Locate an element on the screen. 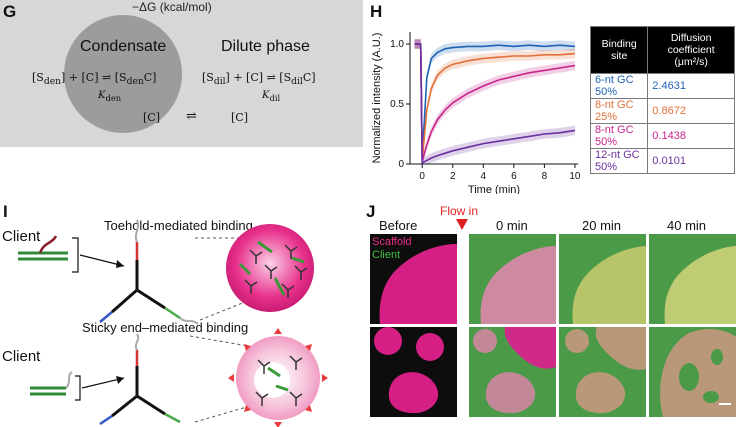 This screenshot has height=427, width=743. client-strands-top is located at coordinates (271, 268).